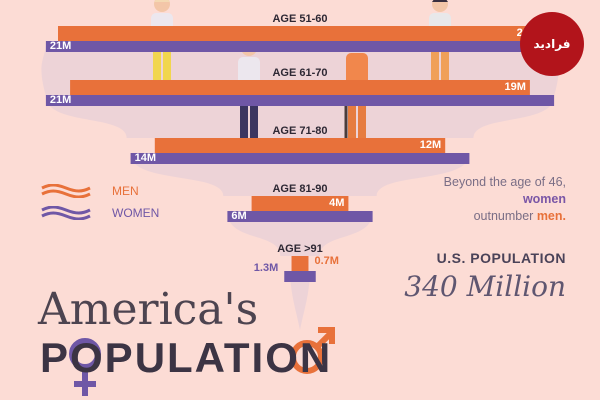 The height and width of the screenshot is (400, 600). I want to click on male-symbol-arrow, so click(323, 340).